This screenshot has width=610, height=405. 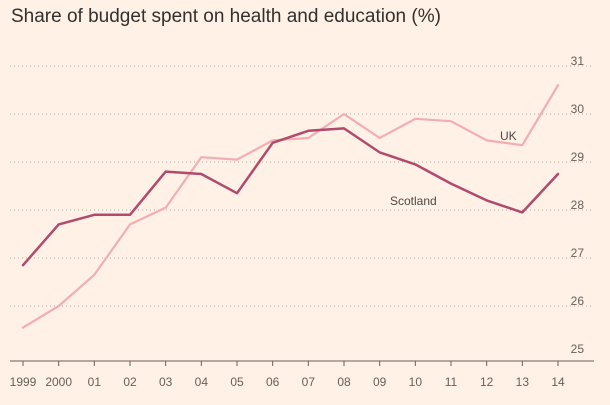 What do you see at coordinates (508, 136) in the screenshot?
I see `series-label-uk: UK` at bounding box center [508, 136].